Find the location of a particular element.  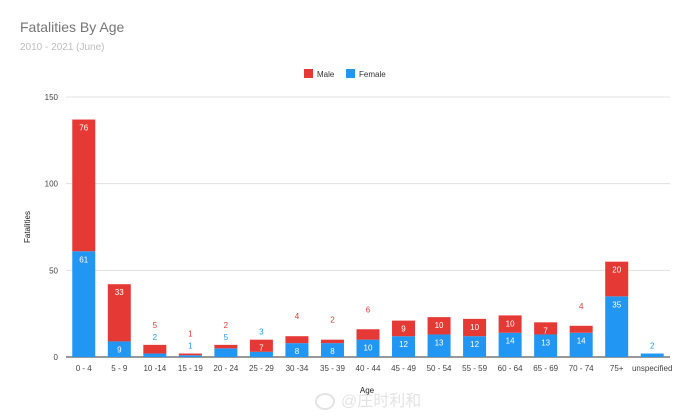

data-label-female: 35 is located at coordinates (616, 304).